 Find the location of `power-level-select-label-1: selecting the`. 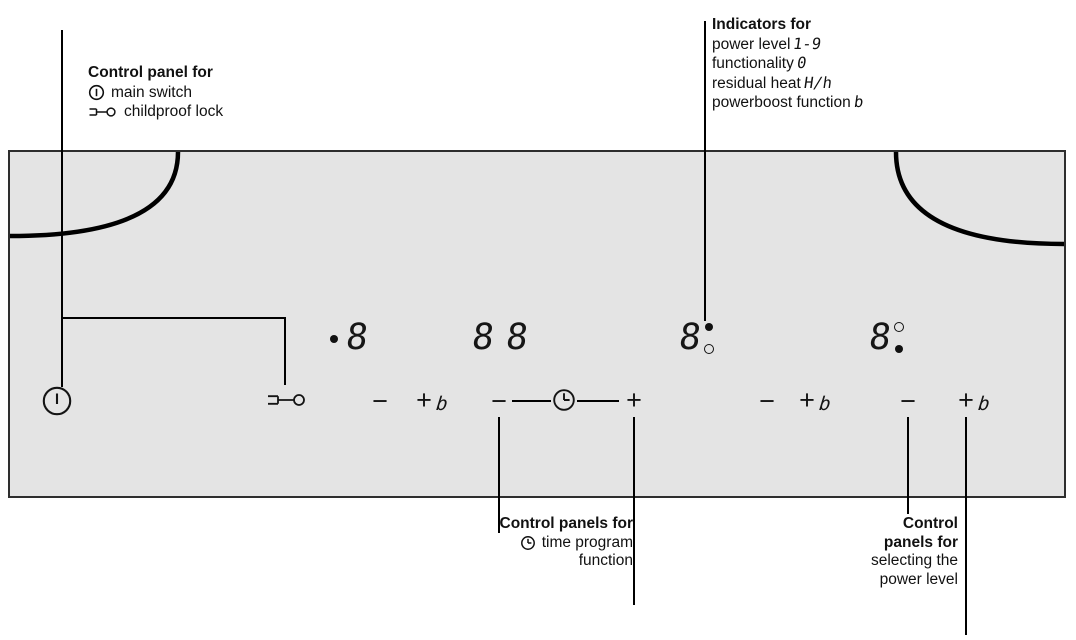

power-level-select-label-1: selecting the is located at coordinates (914, 560).